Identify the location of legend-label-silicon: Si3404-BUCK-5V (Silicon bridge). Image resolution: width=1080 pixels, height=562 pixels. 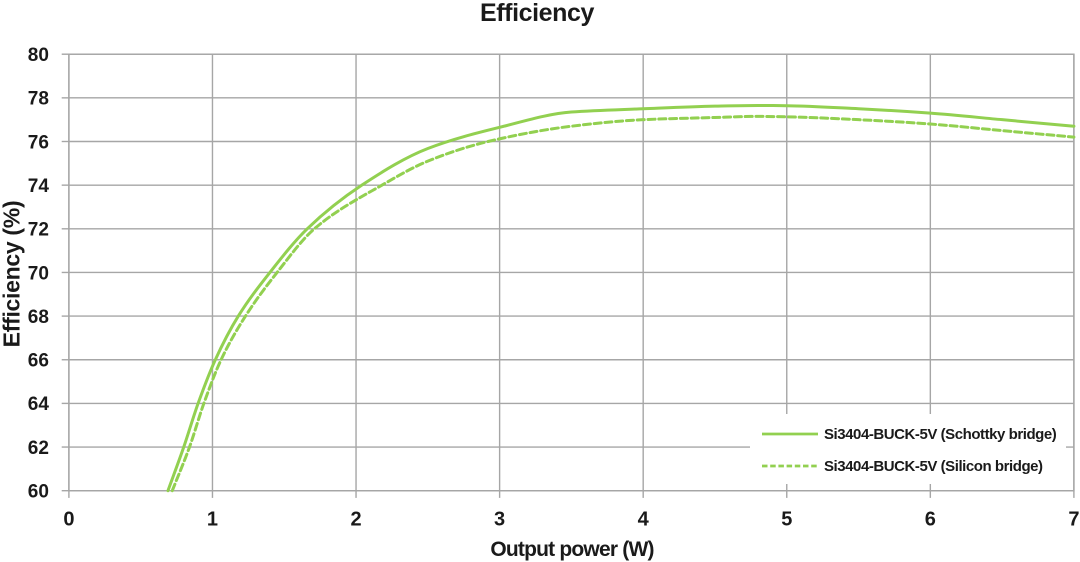
(933, 466).